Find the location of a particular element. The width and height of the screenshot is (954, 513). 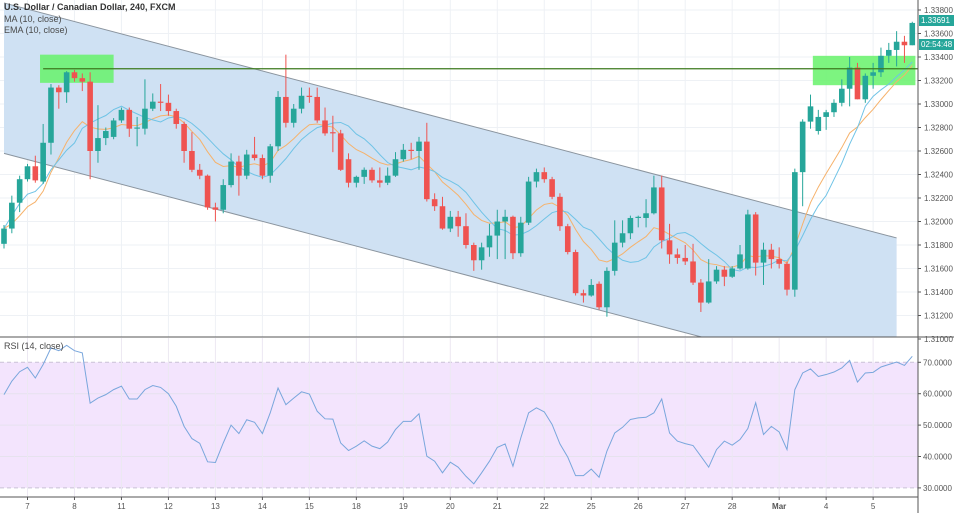

time-tick-label: 27 is located at coordinates (685, 506).